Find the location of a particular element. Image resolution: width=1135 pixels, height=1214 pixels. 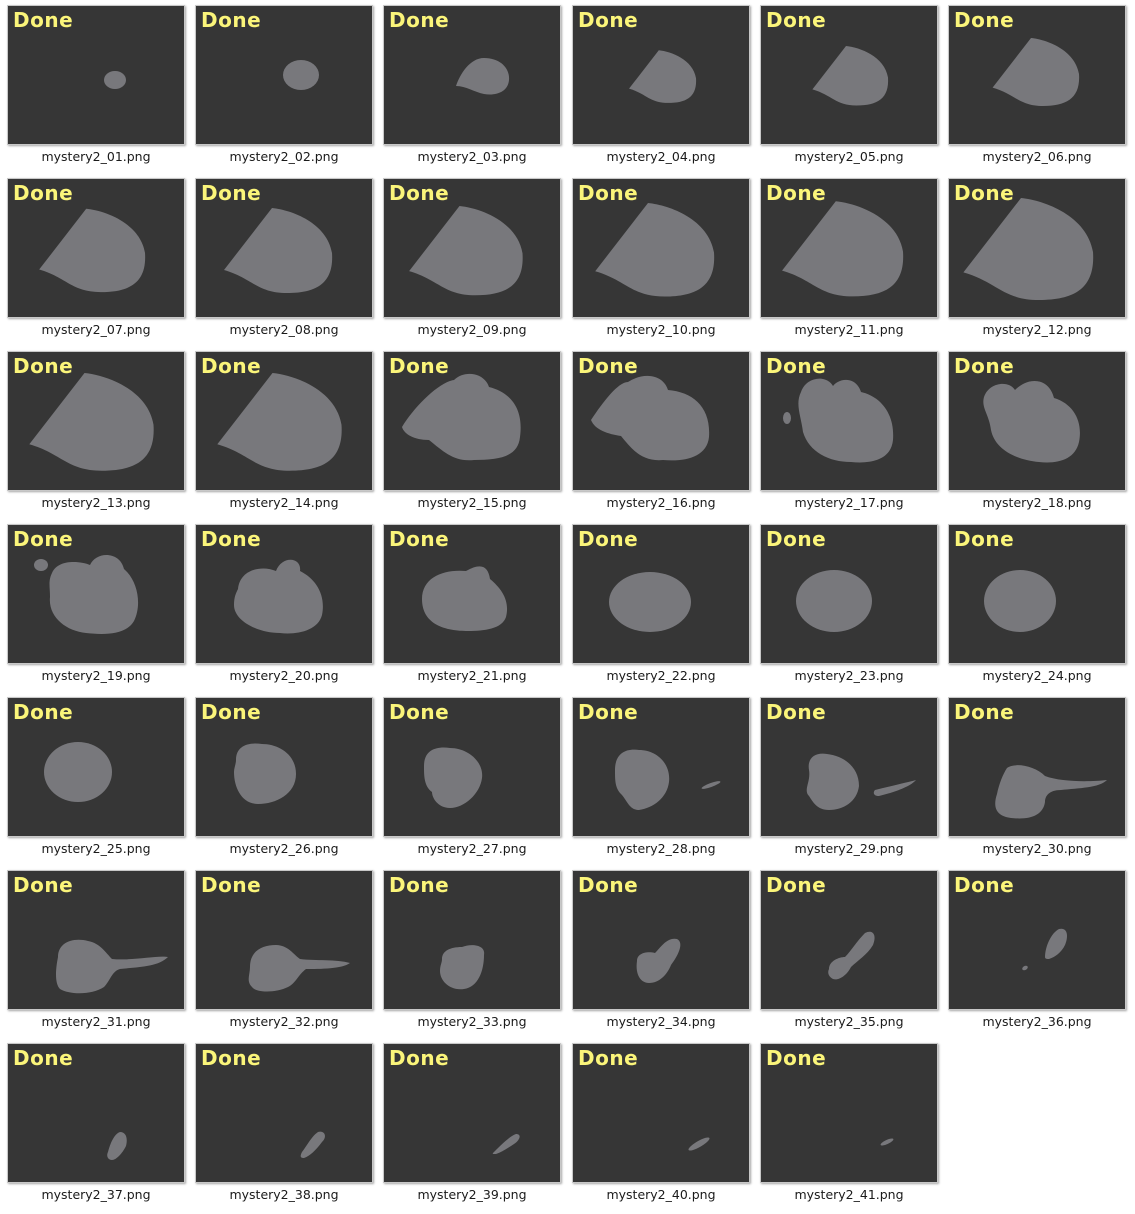

filename-label: mystery2_38.png is located at coordinates (284, 1194).